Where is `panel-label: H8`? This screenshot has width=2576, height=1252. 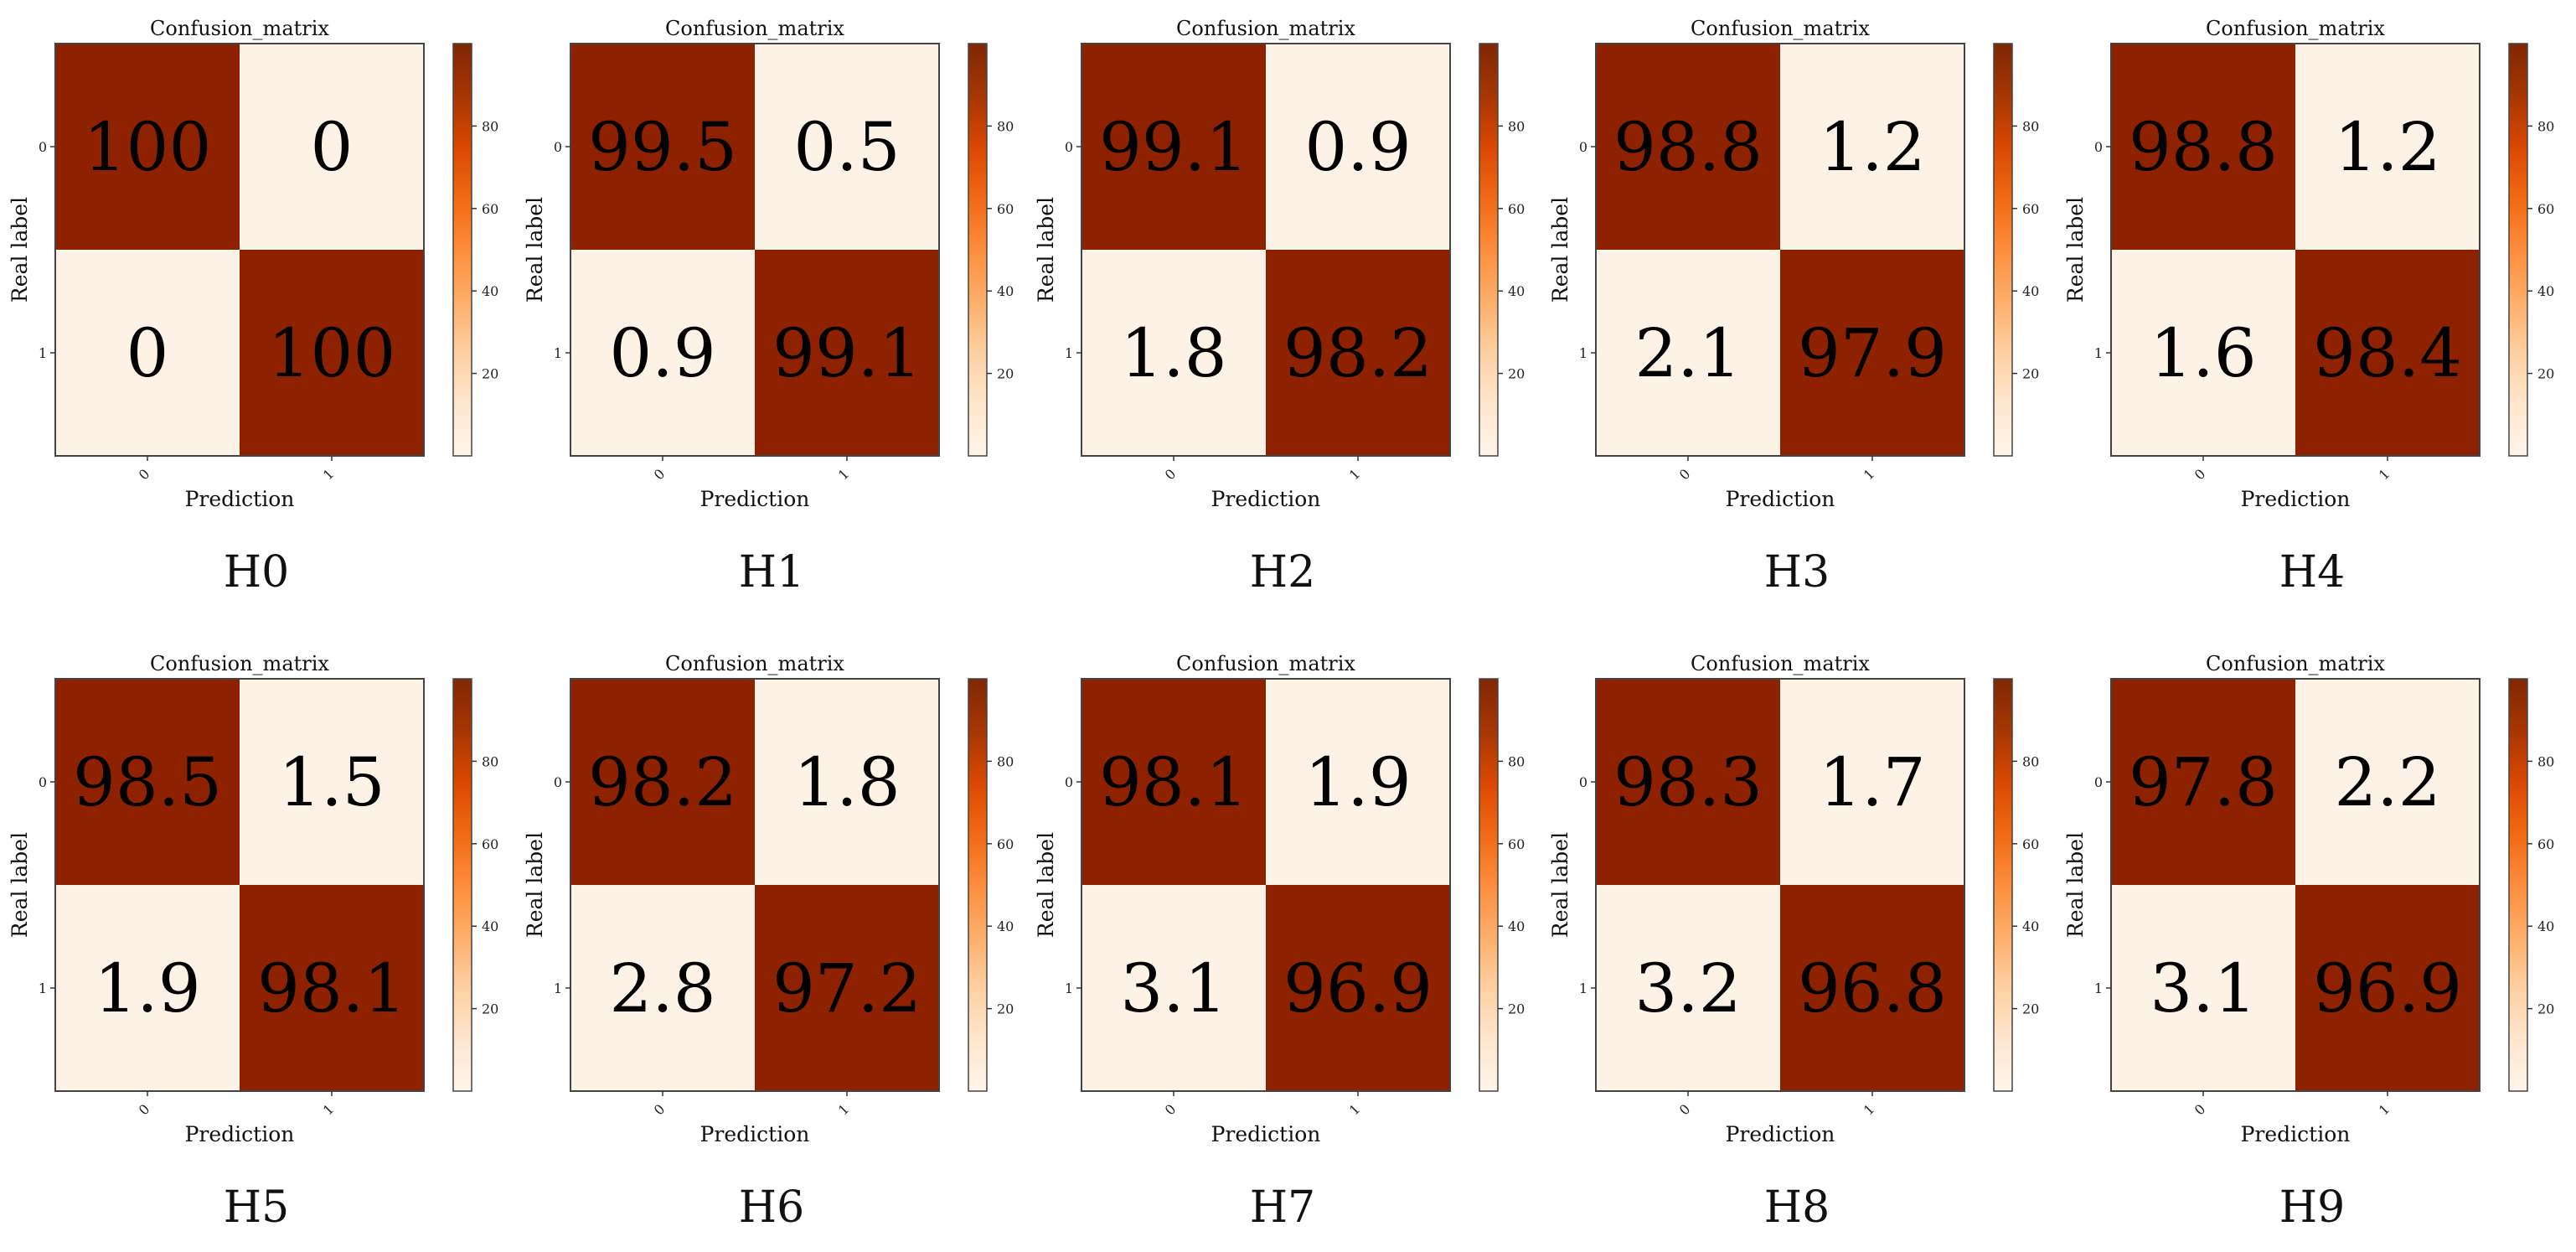 panel-label: H8 is located at coordinates (1797, 1207).